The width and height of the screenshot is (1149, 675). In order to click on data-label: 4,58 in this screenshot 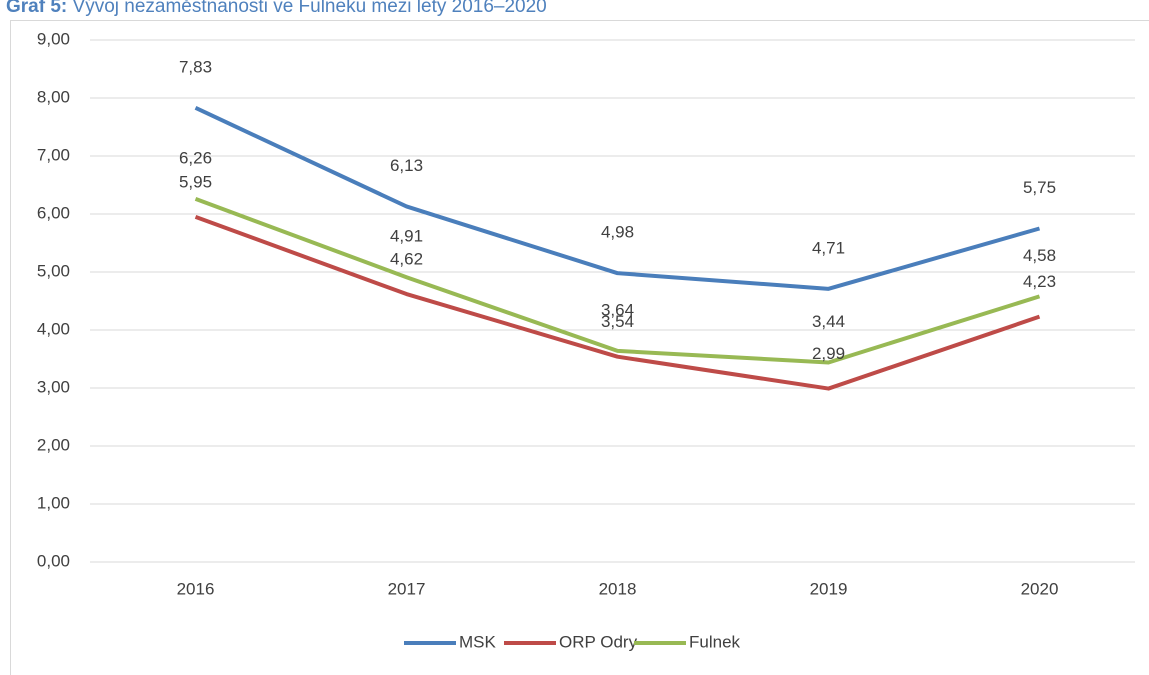, I will do `click(1039, 255)`.